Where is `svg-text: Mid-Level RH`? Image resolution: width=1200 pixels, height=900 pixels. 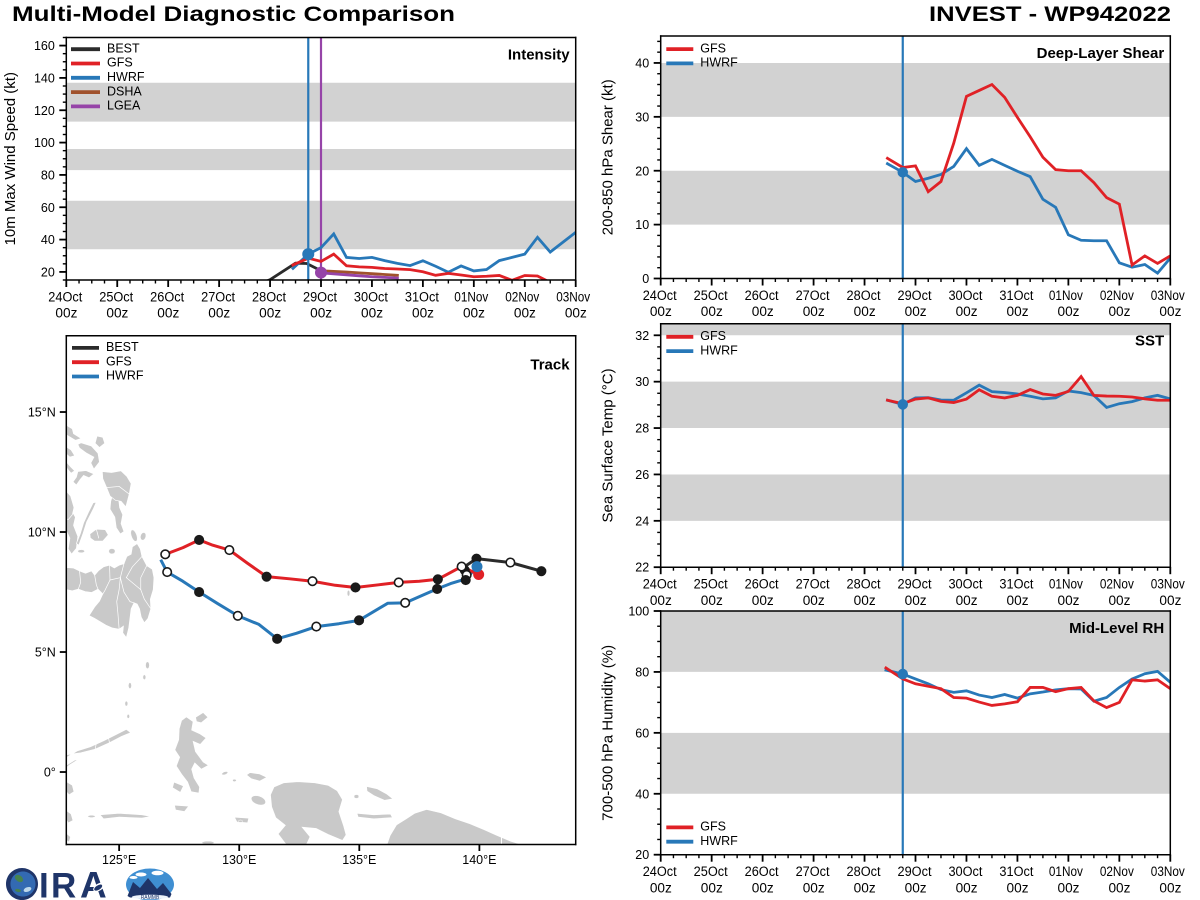 svg-text: Mid-Level RH is located at coordinates (1116, 628).